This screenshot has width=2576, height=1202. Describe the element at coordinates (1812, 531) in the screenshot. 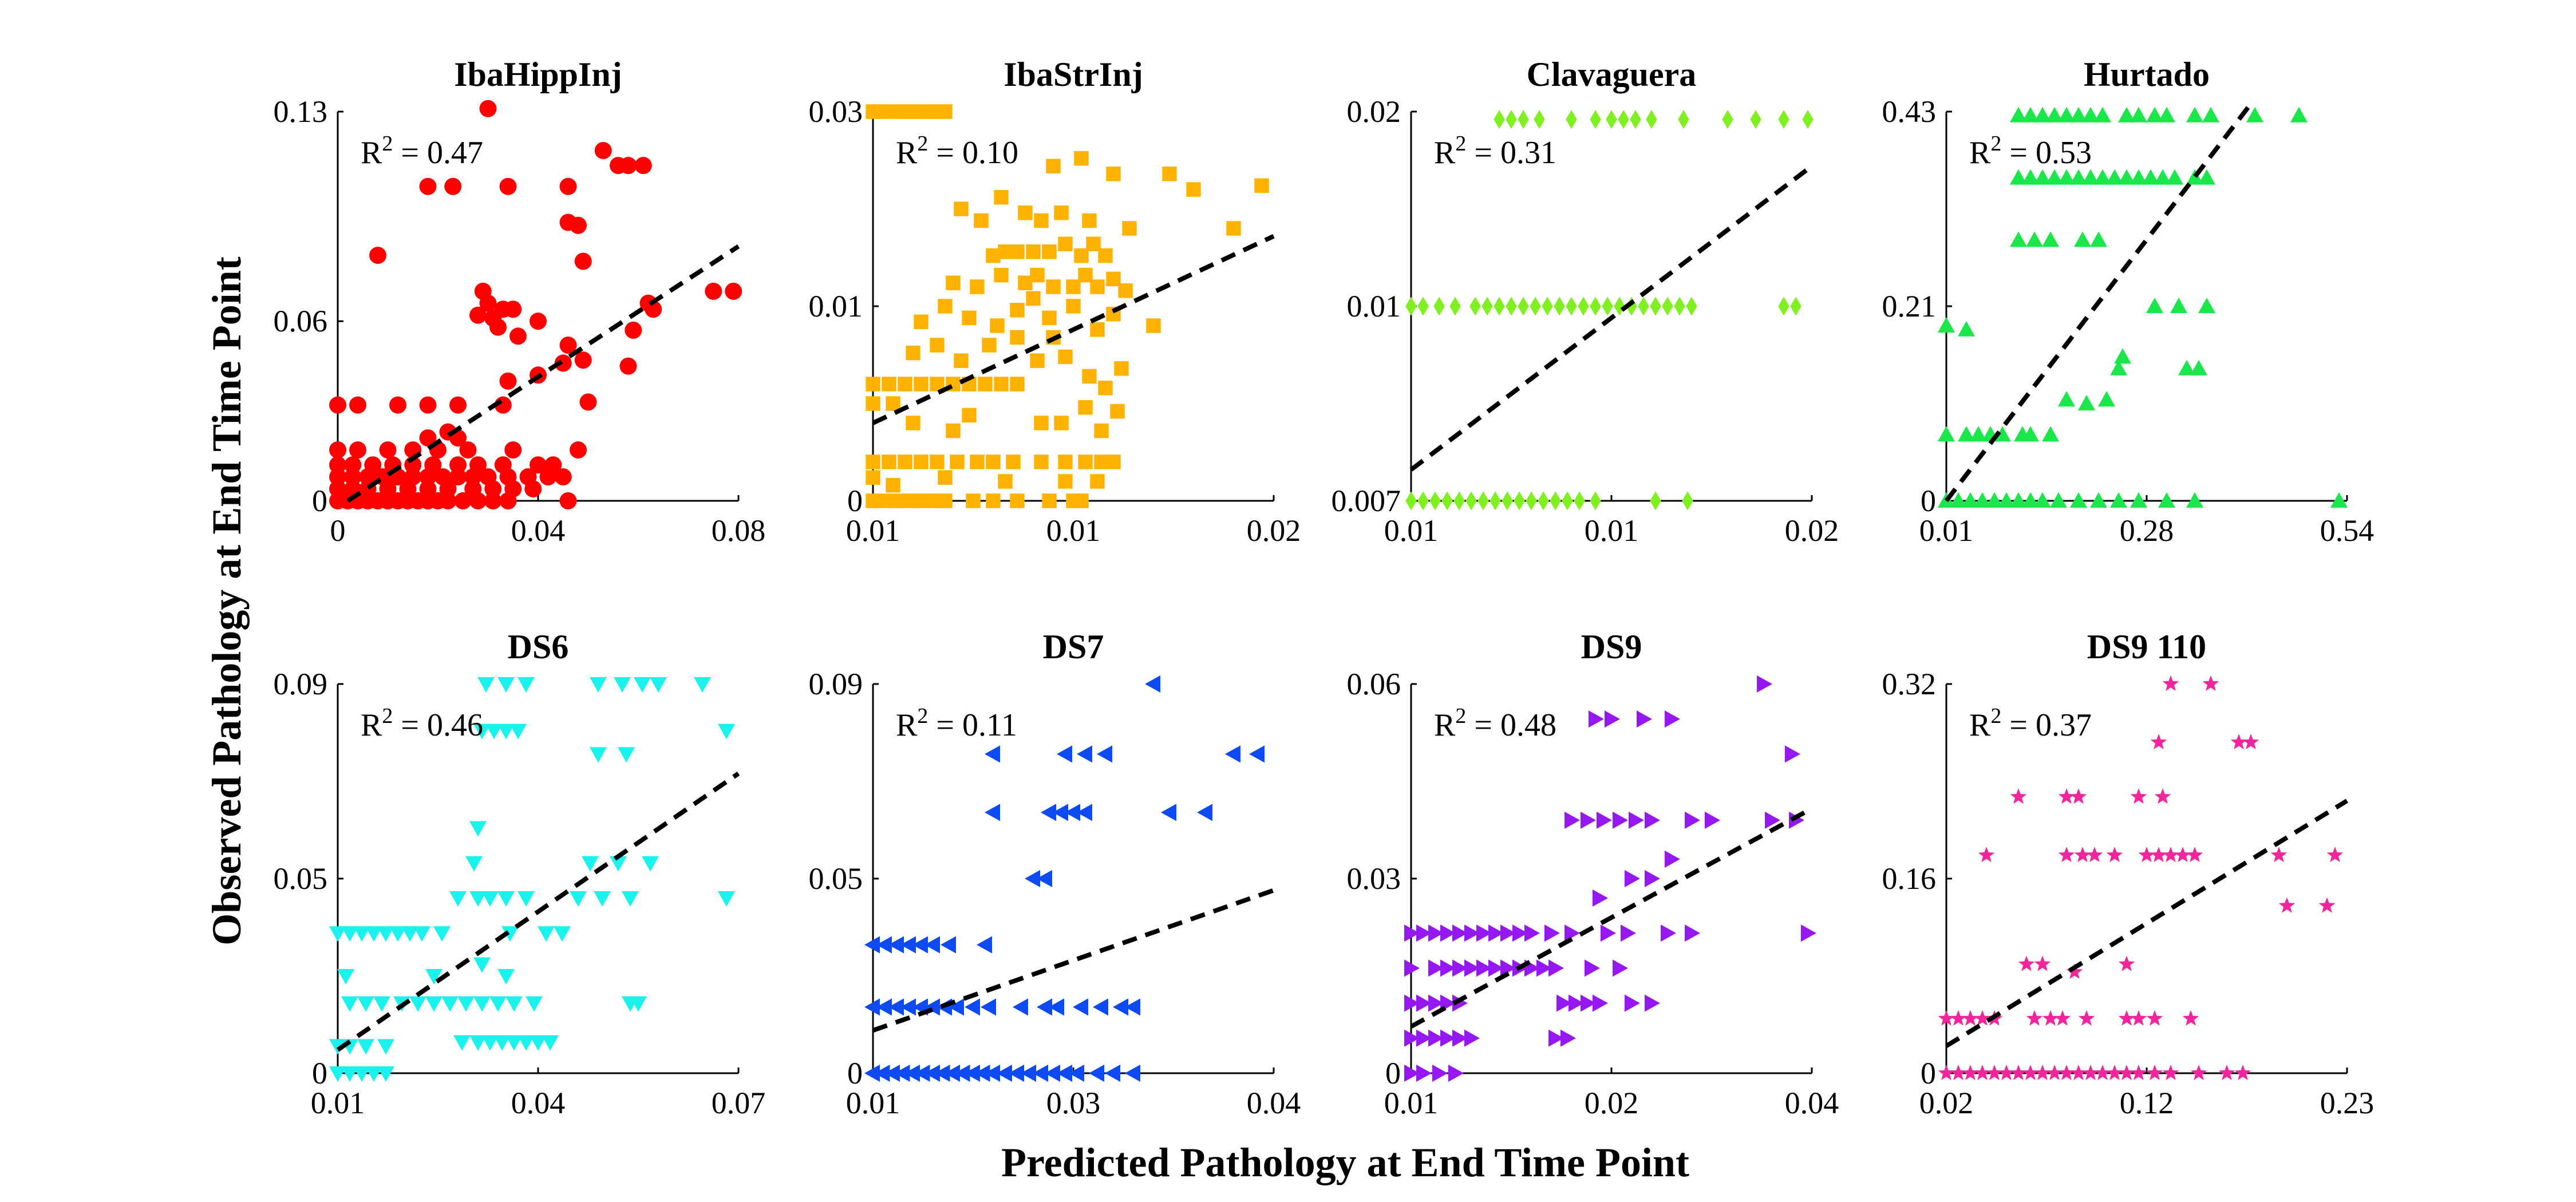

I see `x-tick-label: 0.02` at that location.